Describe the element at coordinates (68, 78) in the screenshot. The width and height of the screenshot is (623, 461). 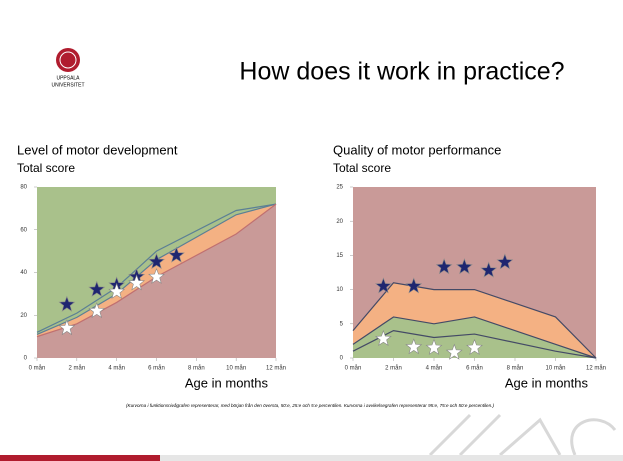
I see `logo-text: UPPSALA` at that location.